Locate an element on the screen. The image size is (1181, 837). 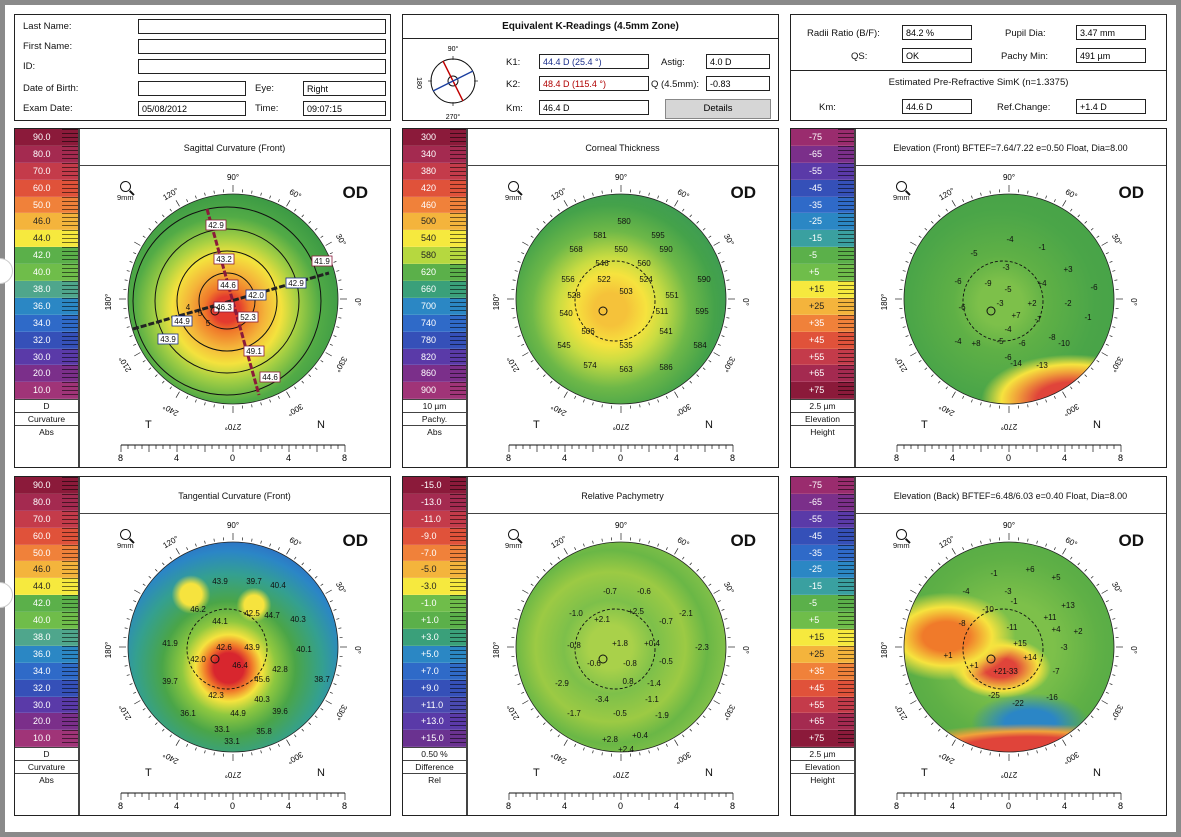
map-value: -1 is located at coordinates (1014, 601).